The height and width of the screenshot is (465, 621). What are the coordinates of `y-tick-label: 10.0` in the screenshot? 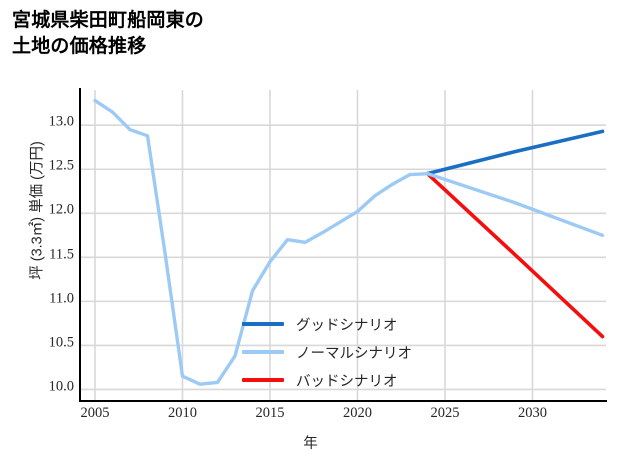 It's located at (61, 386).